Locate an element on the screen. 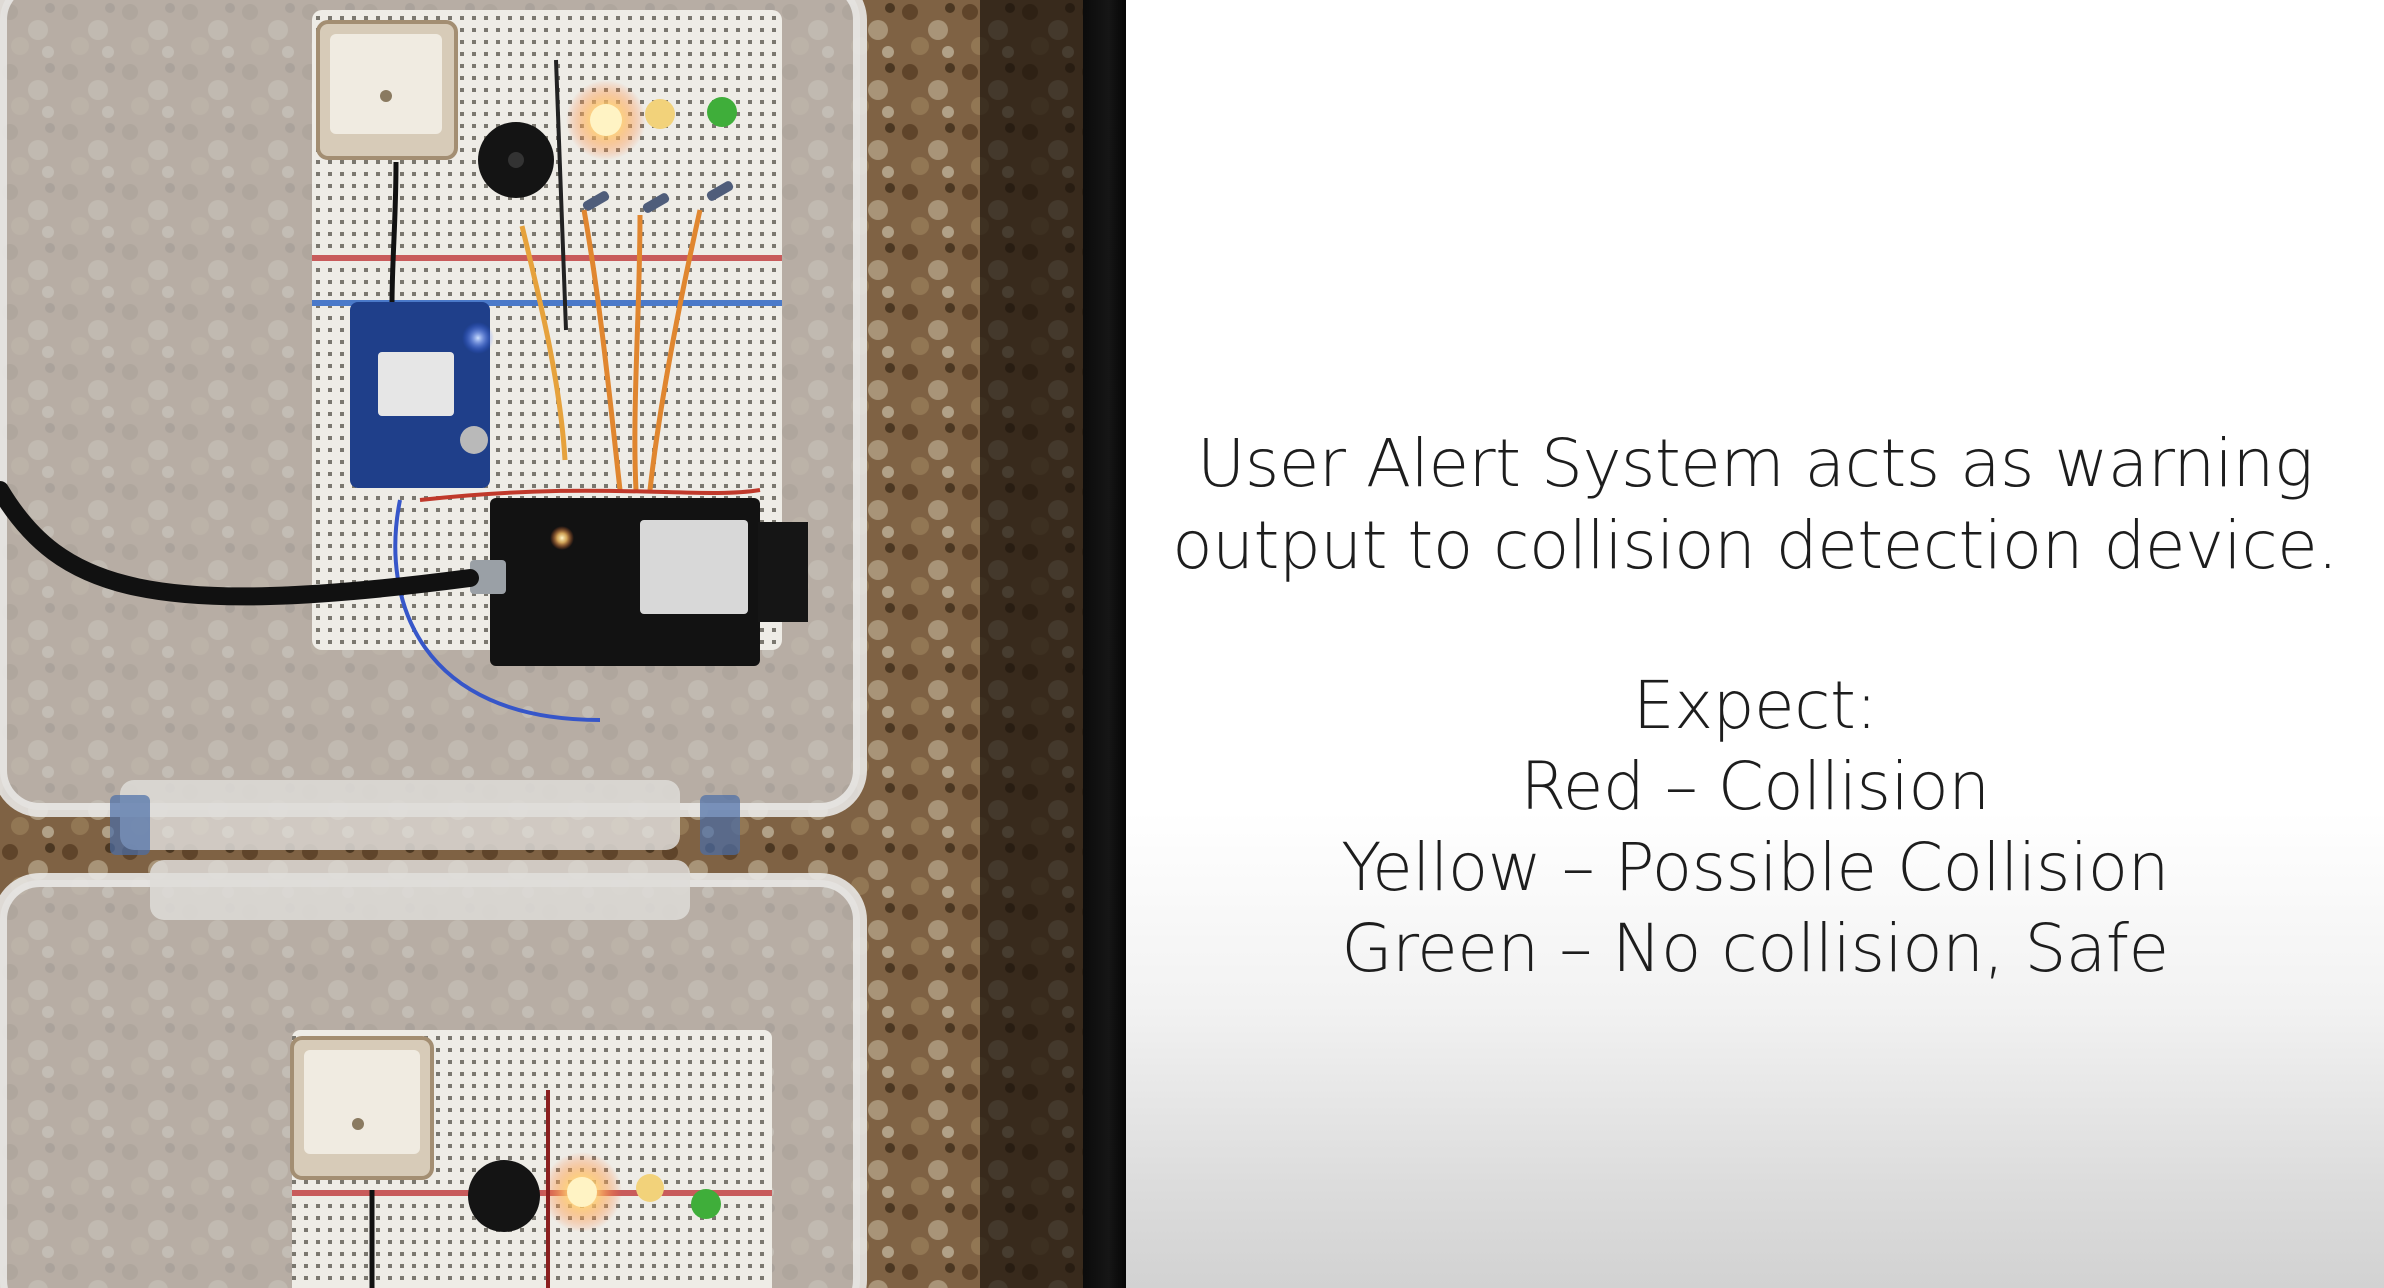  bottom-container is located at coordinates (433, 1074).